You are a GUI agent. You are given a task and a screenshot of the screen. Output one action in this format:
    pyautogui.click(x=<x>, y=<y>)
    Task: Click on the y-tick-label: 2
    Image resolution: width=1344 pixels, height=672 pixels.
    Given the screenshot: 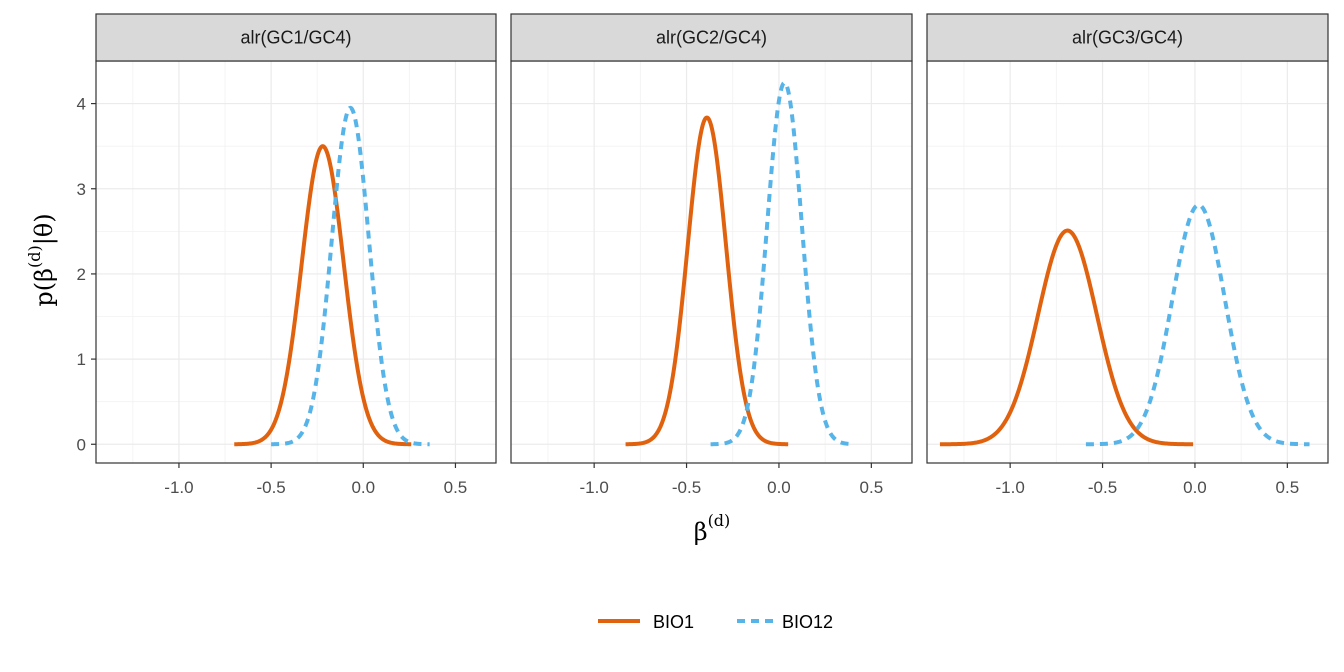 What is the action you would take?
    pyautogui.click(x=81, y=274)
    